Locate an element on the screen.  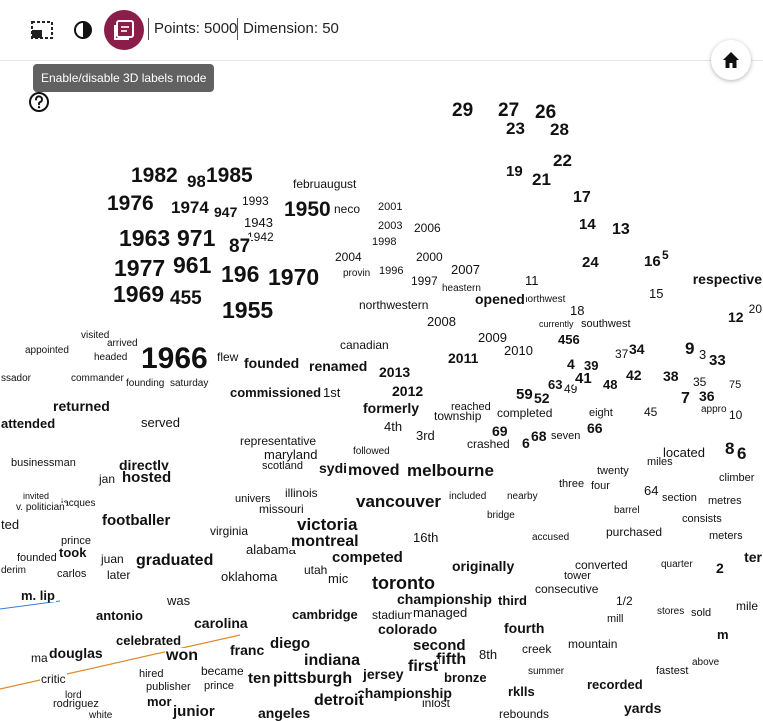
point-label: miles is located at coordinates (660, 462).